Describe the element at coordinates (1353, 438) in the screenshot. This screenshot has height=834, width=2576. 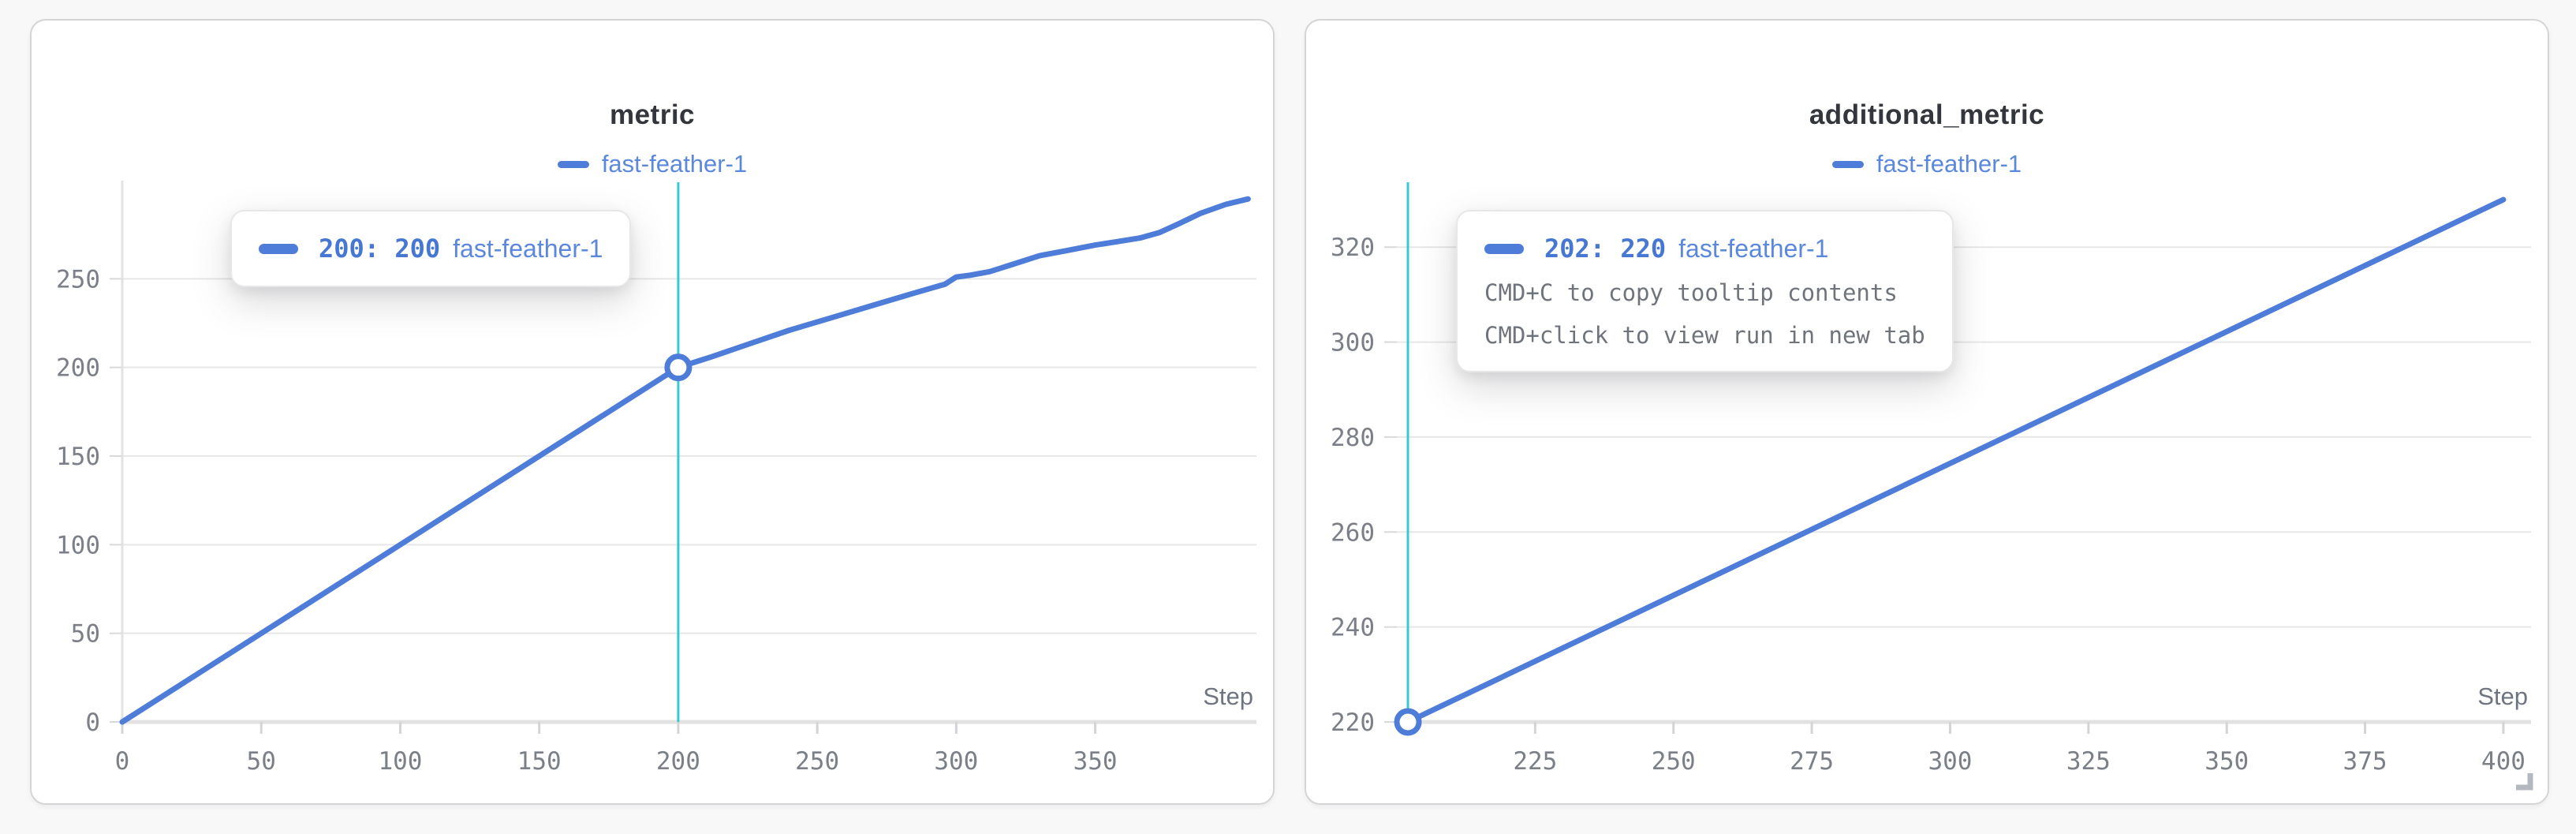
I see `y-axis-tick-label: 280` at that location.